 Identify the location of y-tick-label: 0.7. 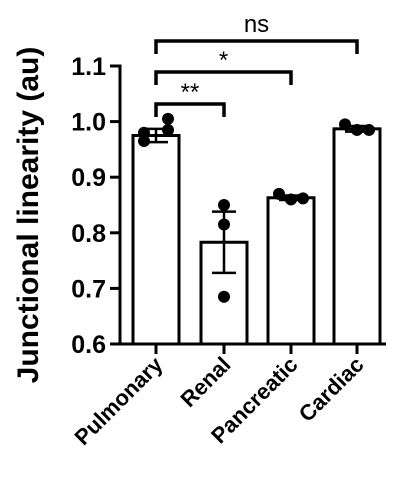
(88, 289).